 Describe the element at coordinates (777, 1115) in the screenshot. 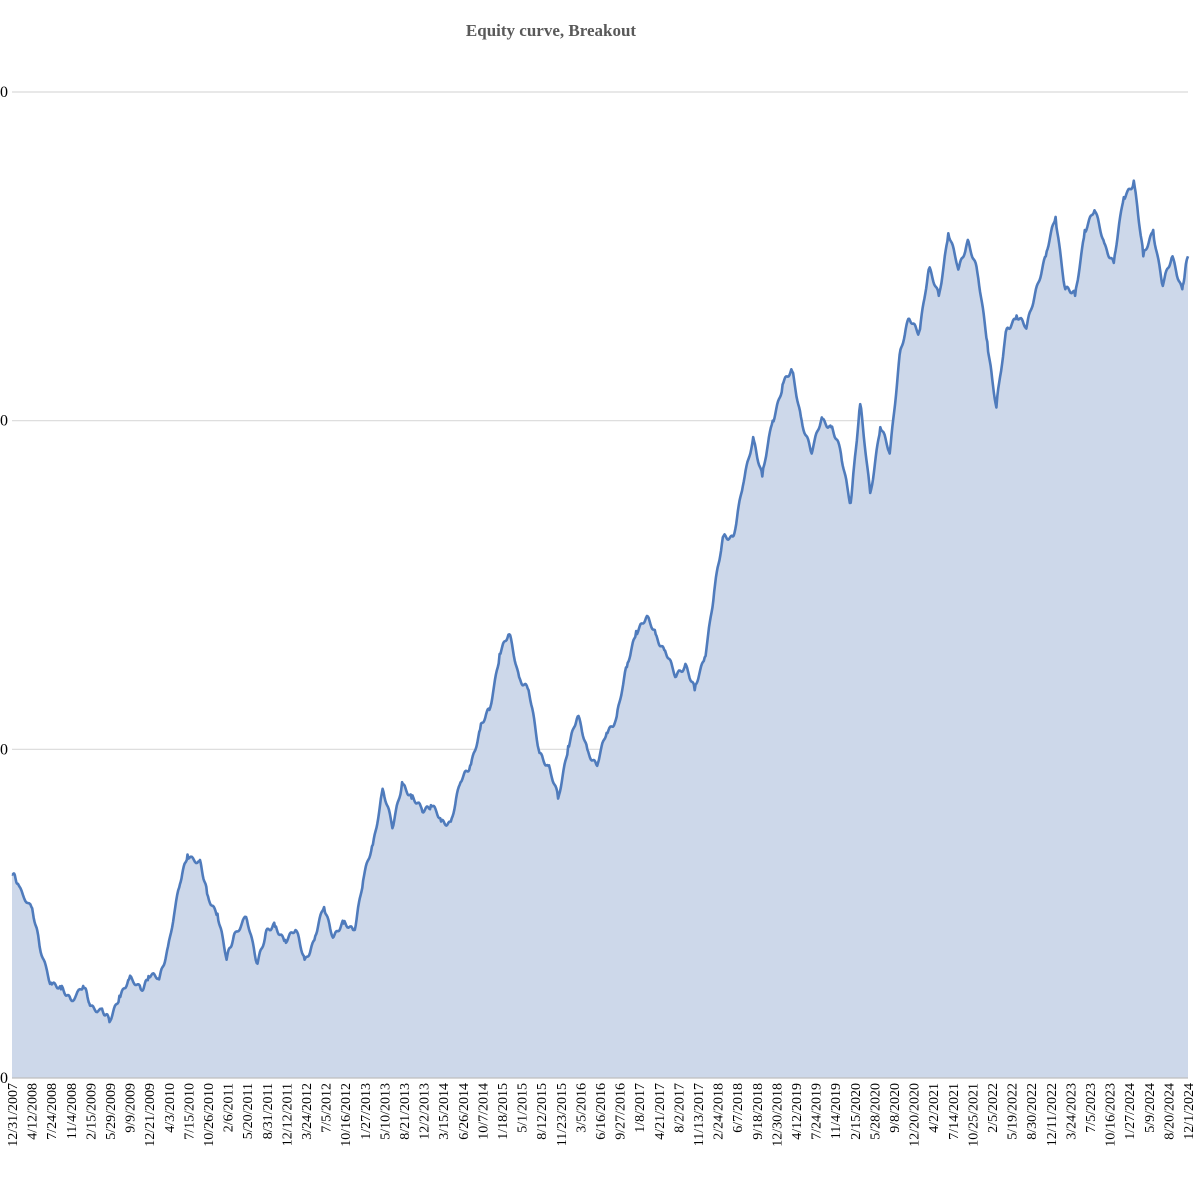

I see `x-tick-label: 12/30/2018` at that location.